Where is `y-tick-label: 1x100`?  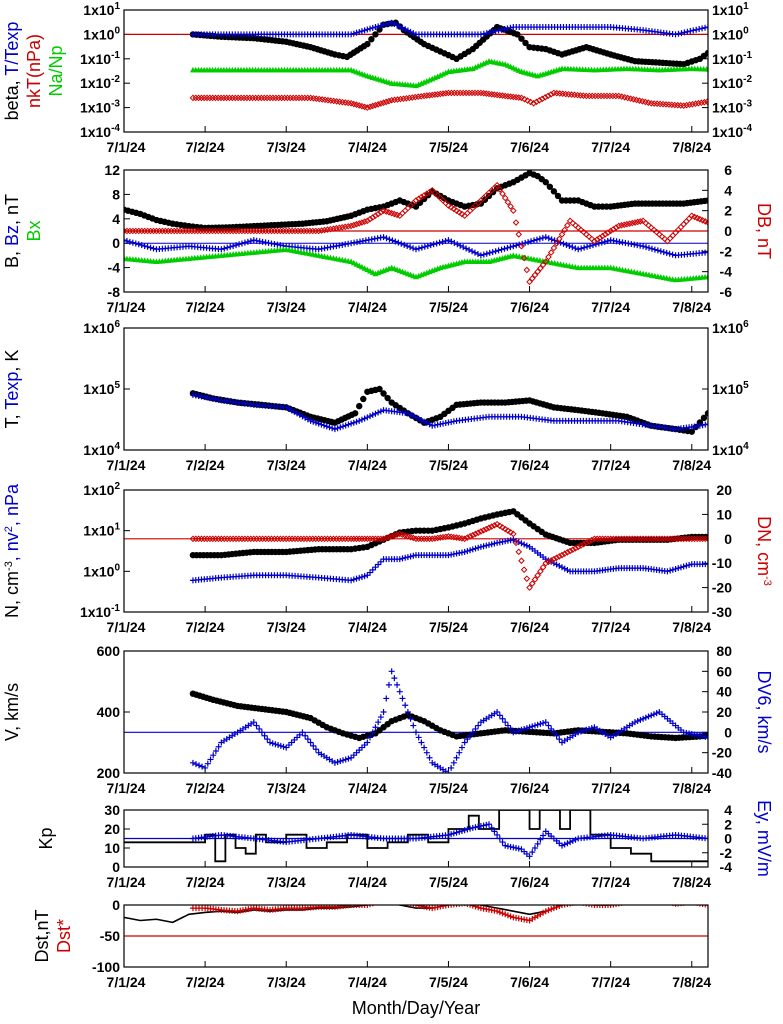
y-tick-label: 1x100 is located at coordinates (101, 570).